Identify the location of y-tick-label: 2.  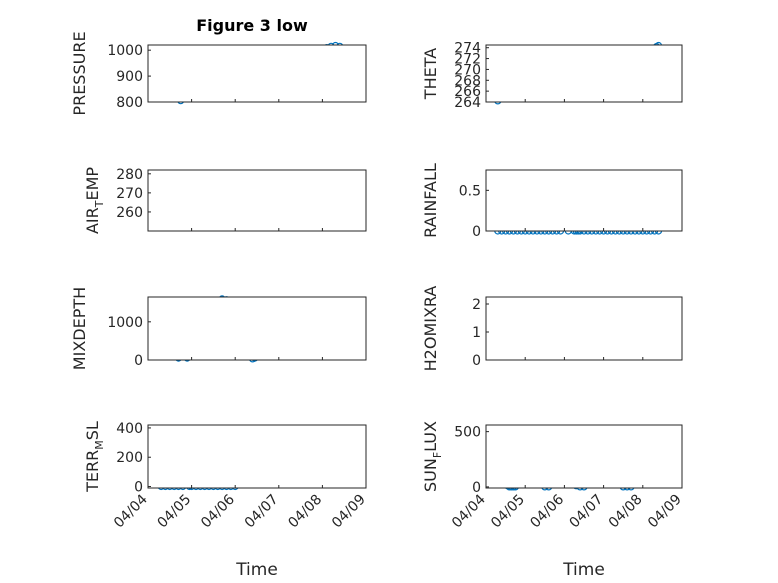
(476, 305).